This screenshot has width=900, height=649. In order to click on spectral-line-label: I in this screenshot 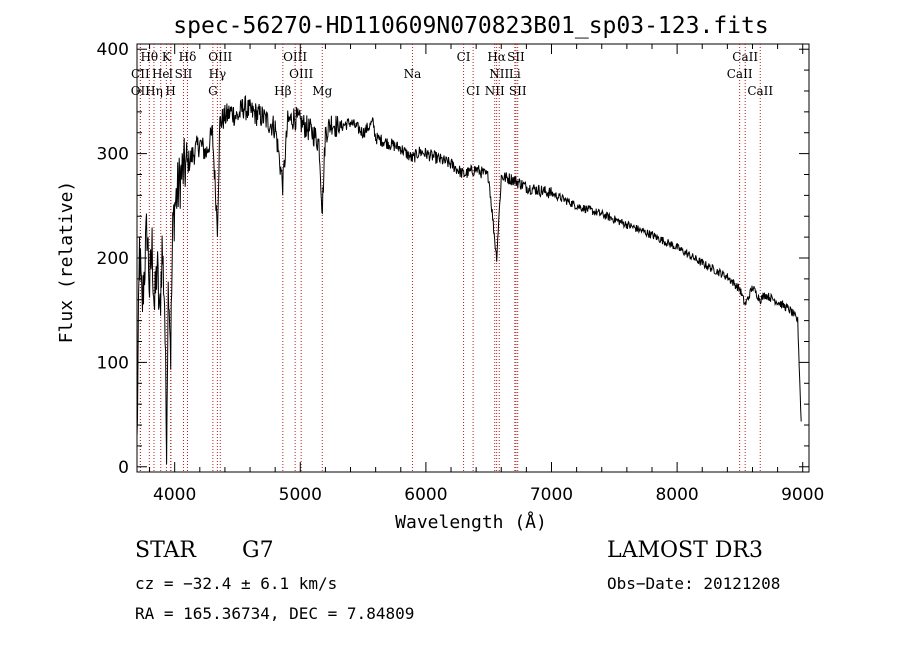, I will do `click(171, 74)`.